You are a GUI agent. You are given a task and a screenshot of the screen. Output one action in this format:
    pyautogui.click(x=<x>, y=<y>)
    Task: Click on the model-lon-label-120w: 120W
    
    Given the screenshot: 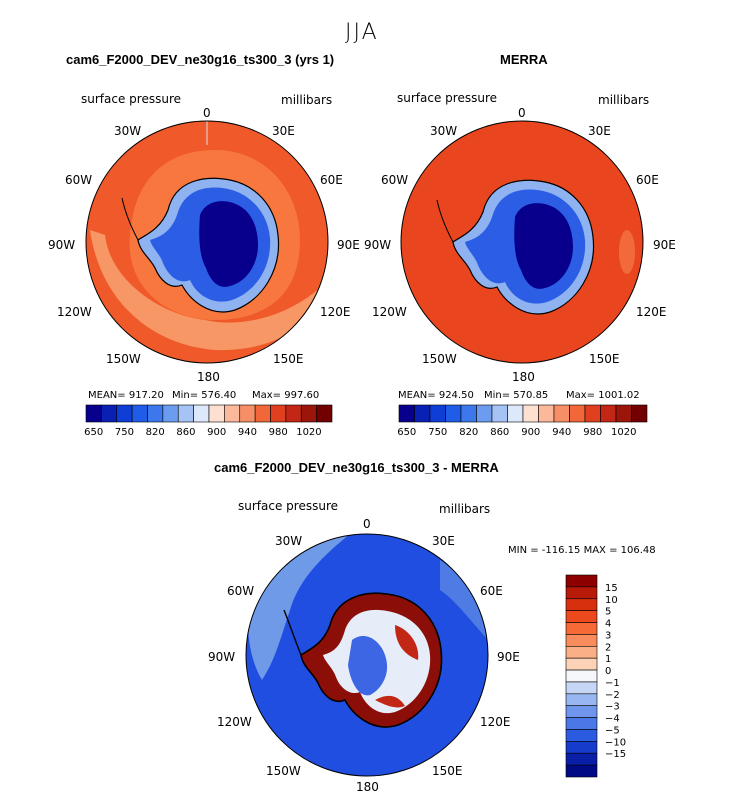 What is the action you would take?
    pyautogui.click(x=74, y=312)
    